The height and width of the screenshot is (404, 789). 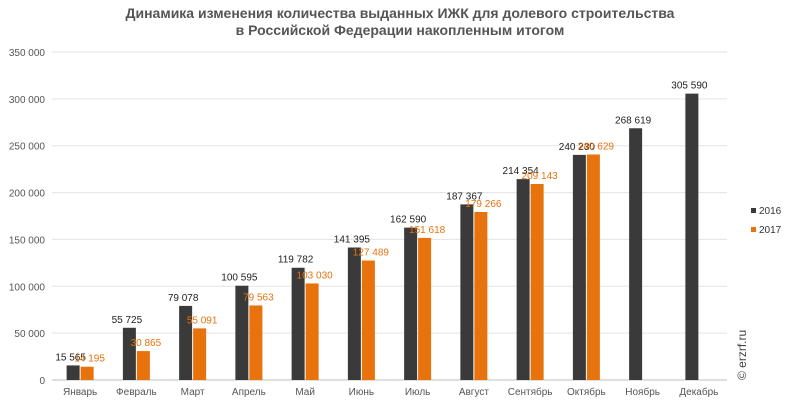 What do you see at coordinates (193, 392) in the screenshot?
I see `x-tick-label: Март` at bounding box center [193, 392].